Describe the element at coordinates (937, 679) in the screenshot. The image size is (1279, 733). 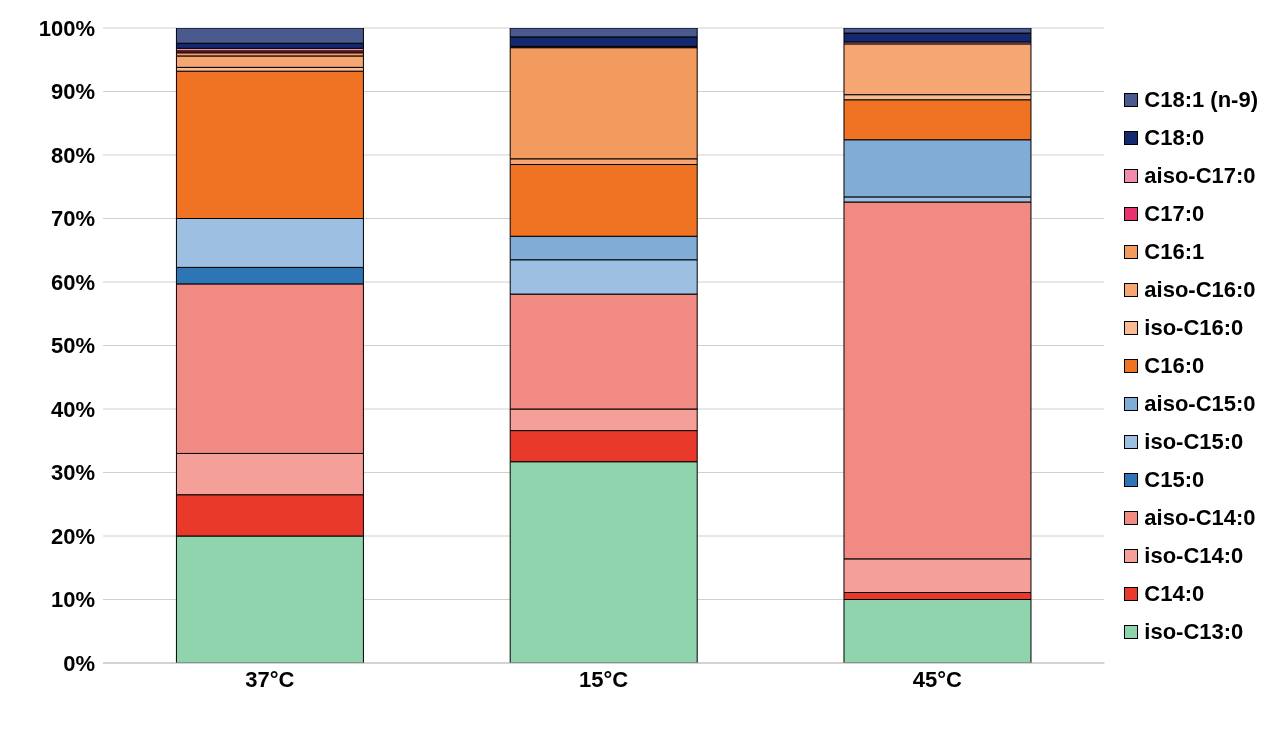
I see `x-tick-label: 45°C` at that location.